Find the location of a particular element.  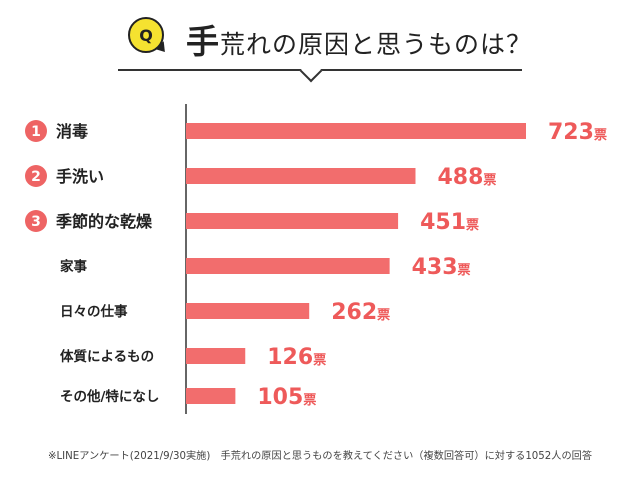

rank-number: 1 is located at coordinates (36, 132).